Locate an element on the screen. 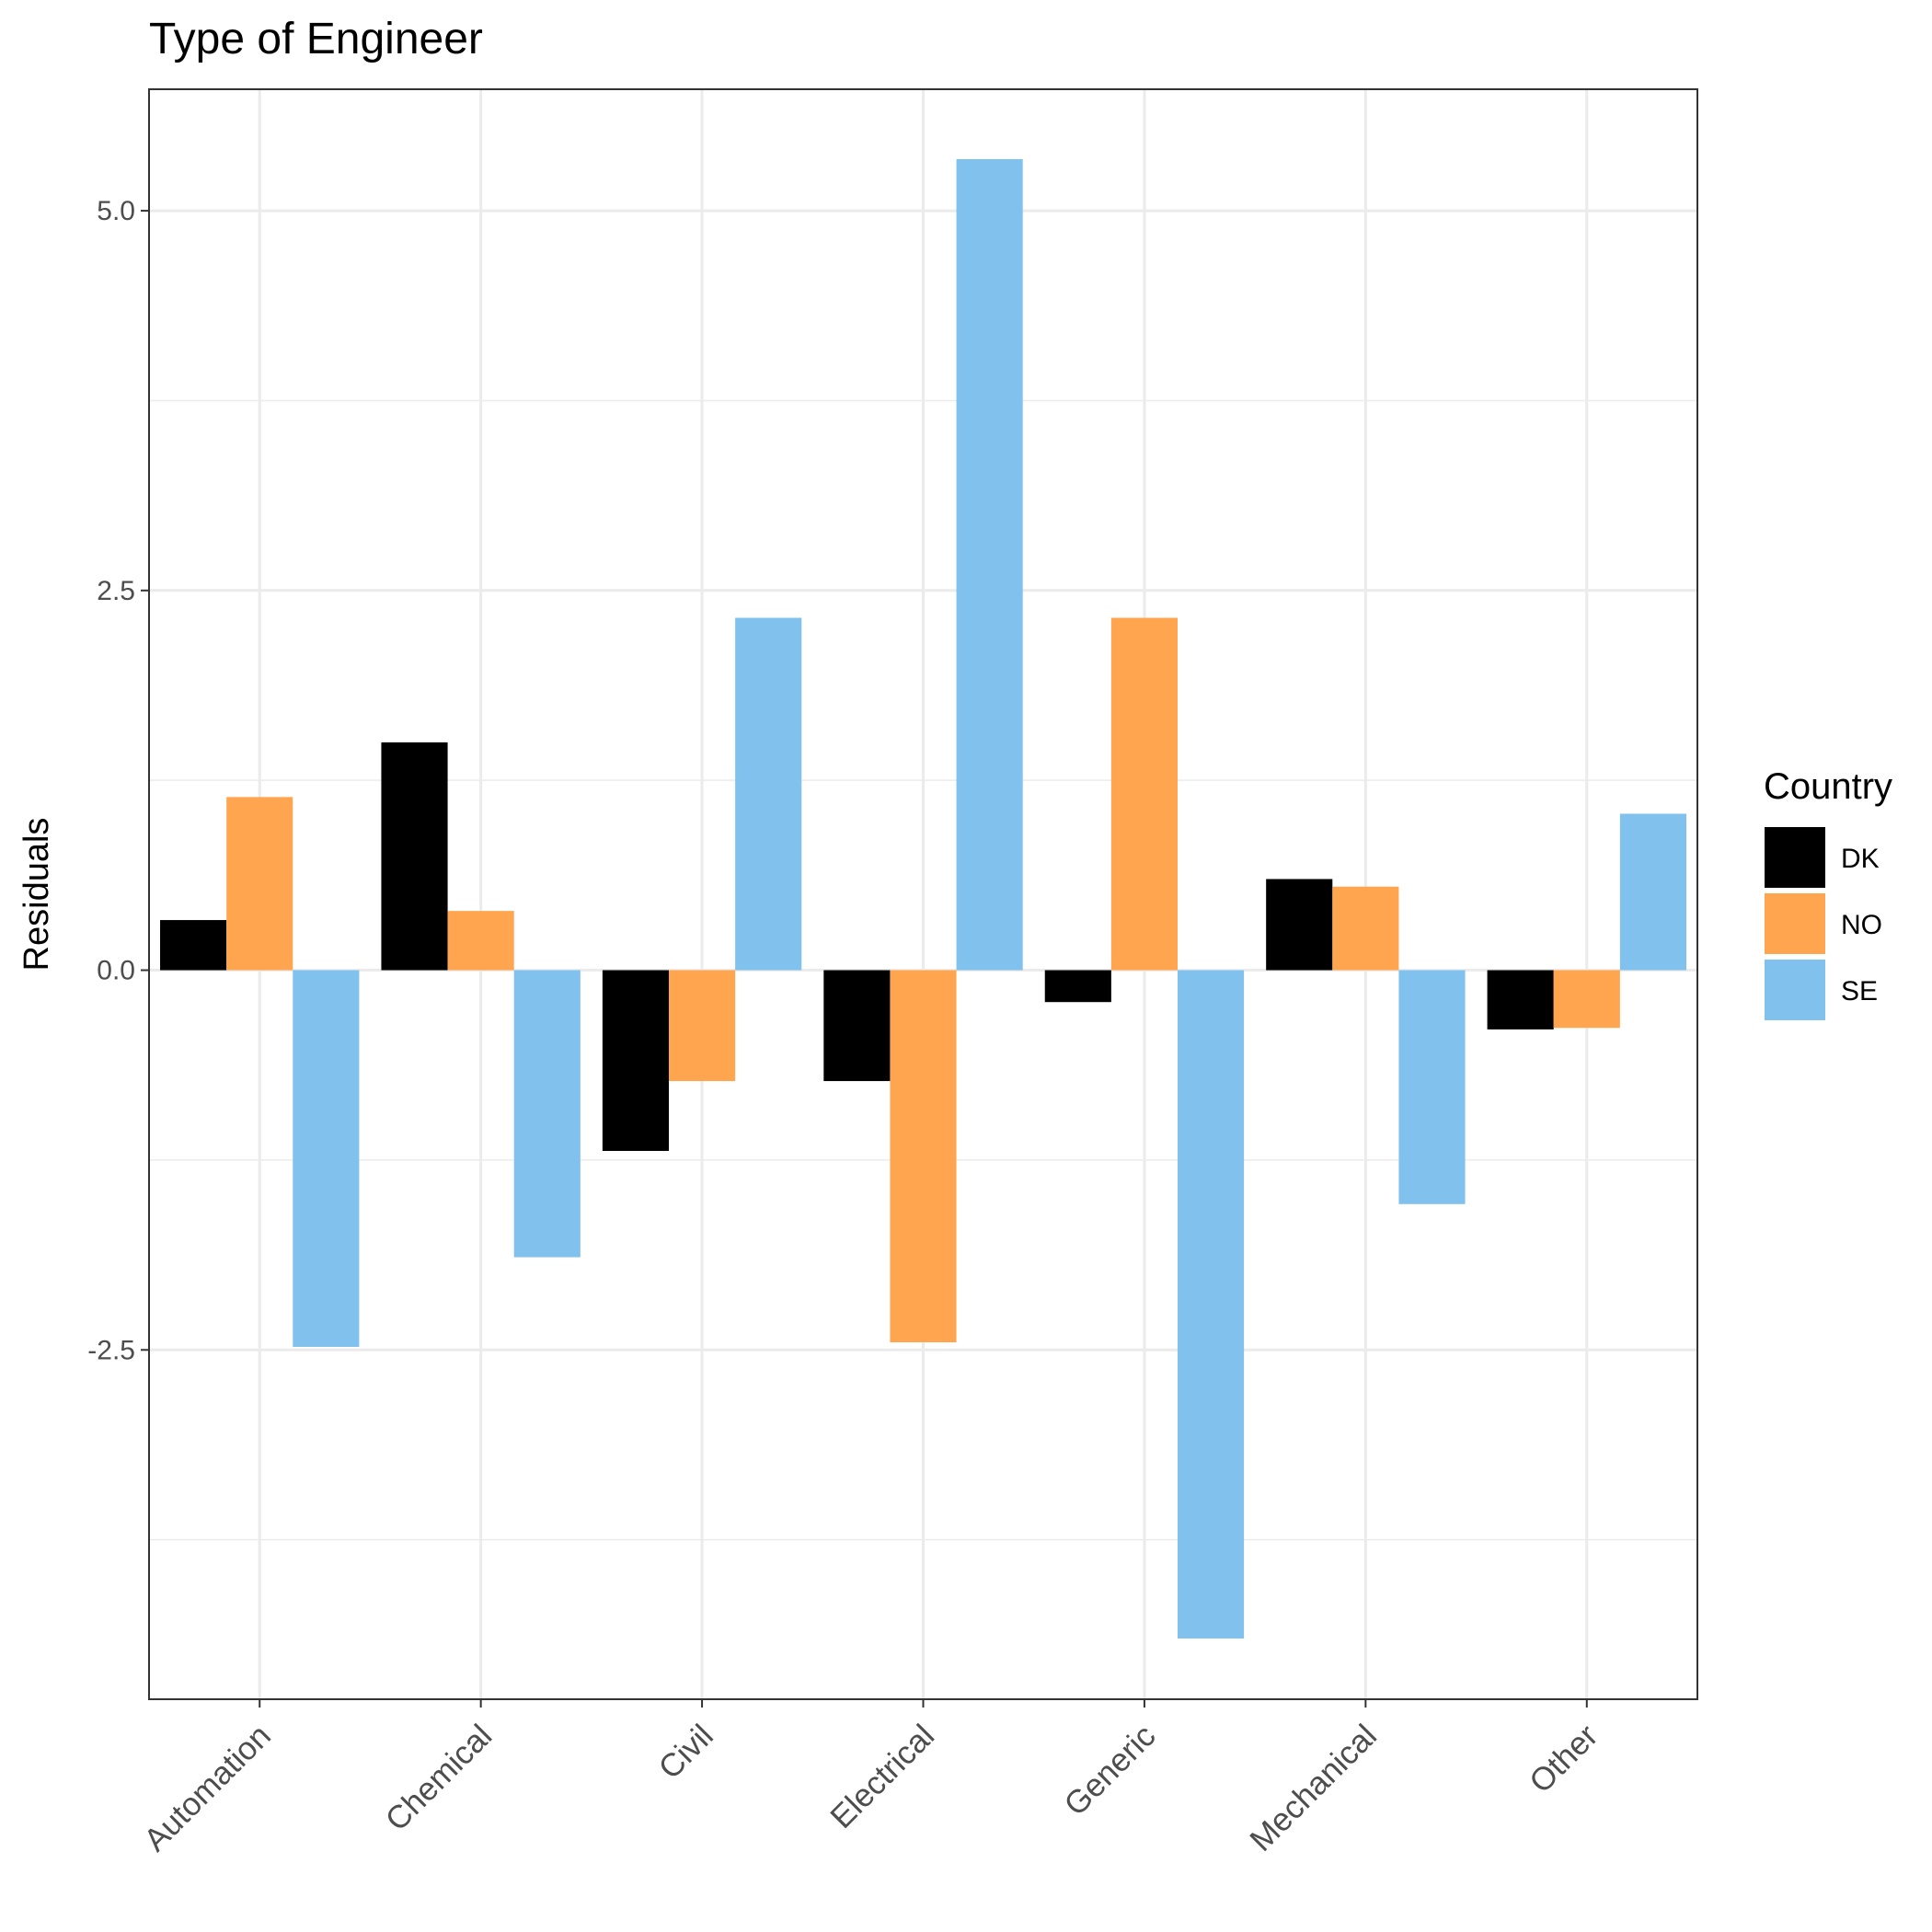 The width and height of the screenshot is (1932, 1932). chart-title: Type of Engineer is located at coordinates (316, 39).